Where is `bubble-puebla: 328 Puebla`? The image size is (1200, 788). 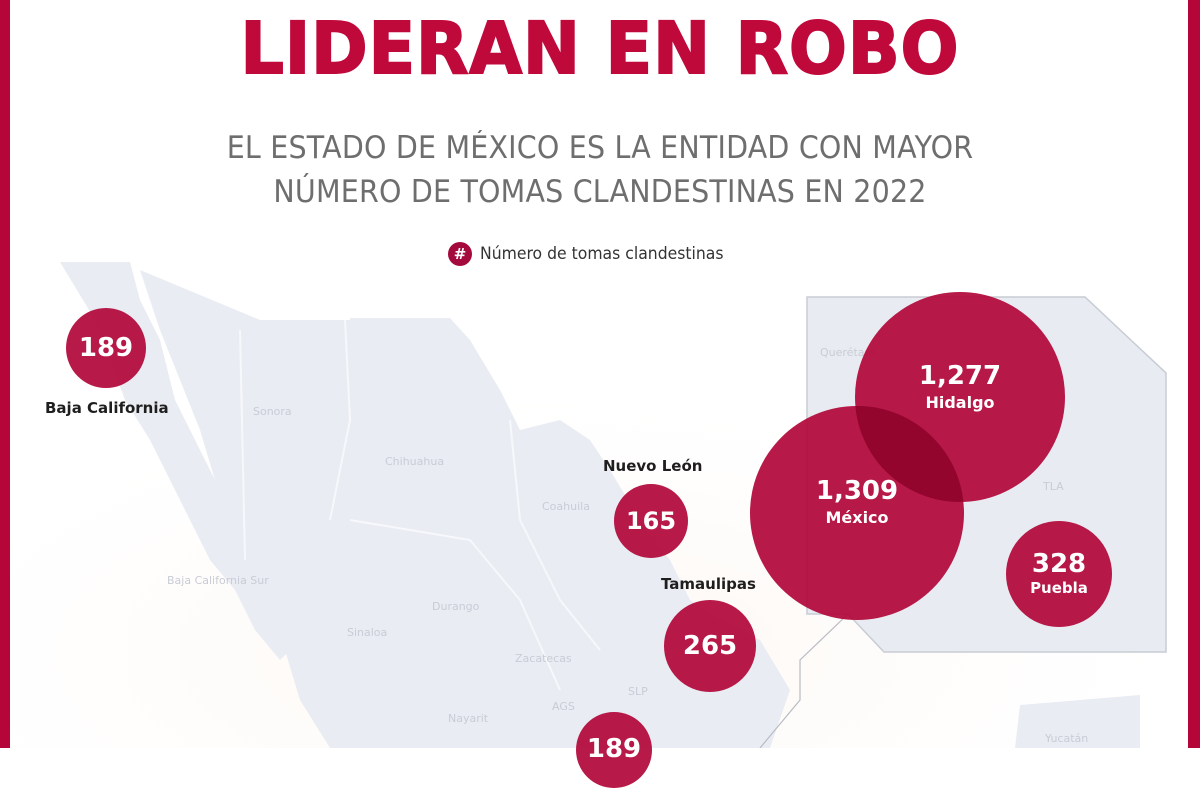
bubble-puebla: 328 Puebla is located at coordinates (1059, 574).